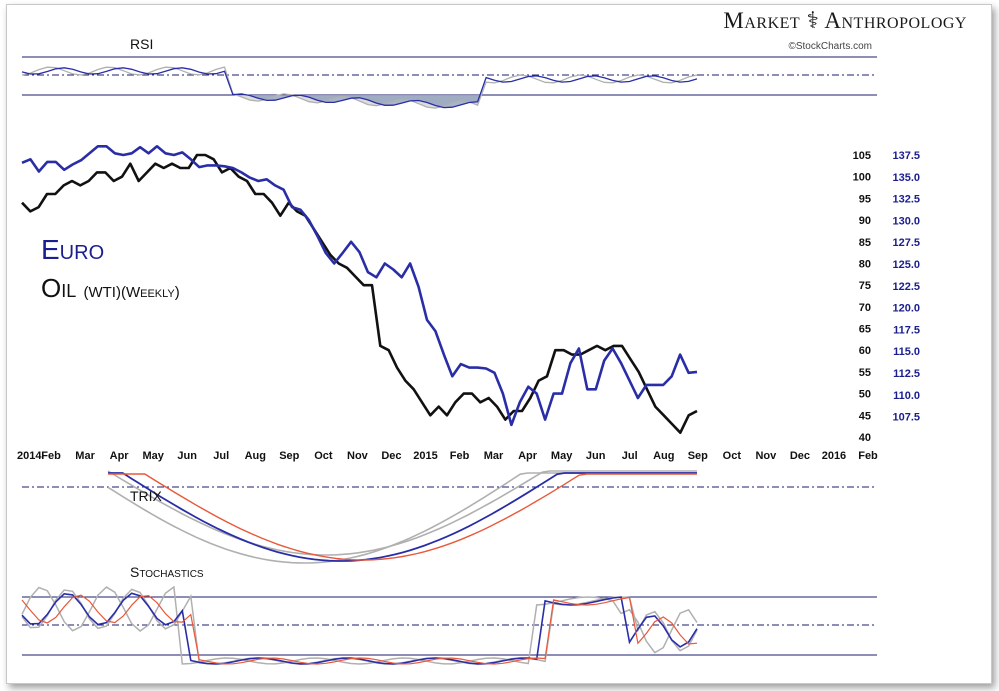 The image size is (999, 691). I want to click on right-axis-tick: 117.5, so click(906, 330).